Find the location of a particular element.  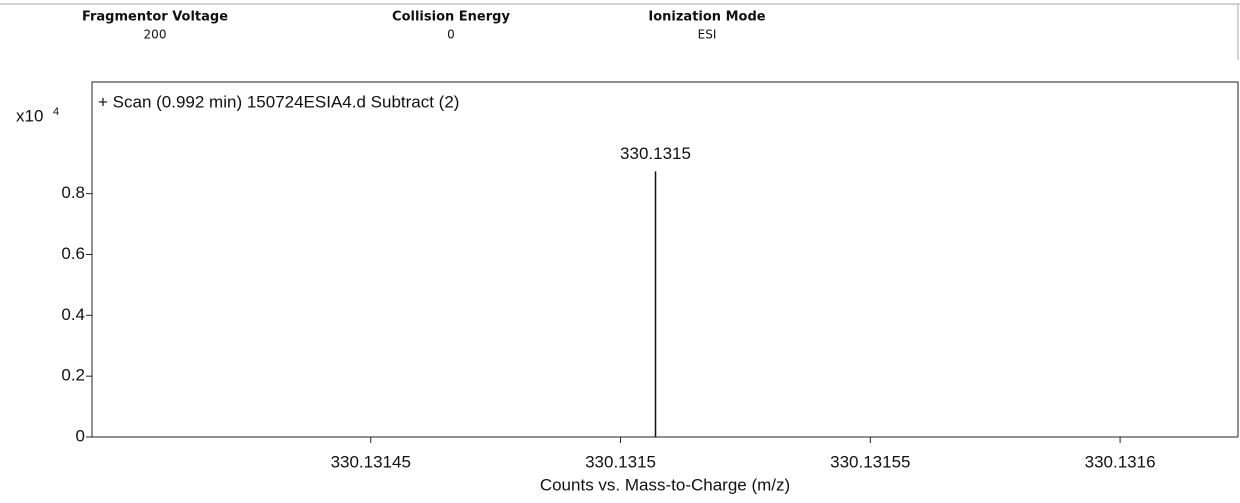

y-scale-label: x10 is located at coordinates (29, 115).